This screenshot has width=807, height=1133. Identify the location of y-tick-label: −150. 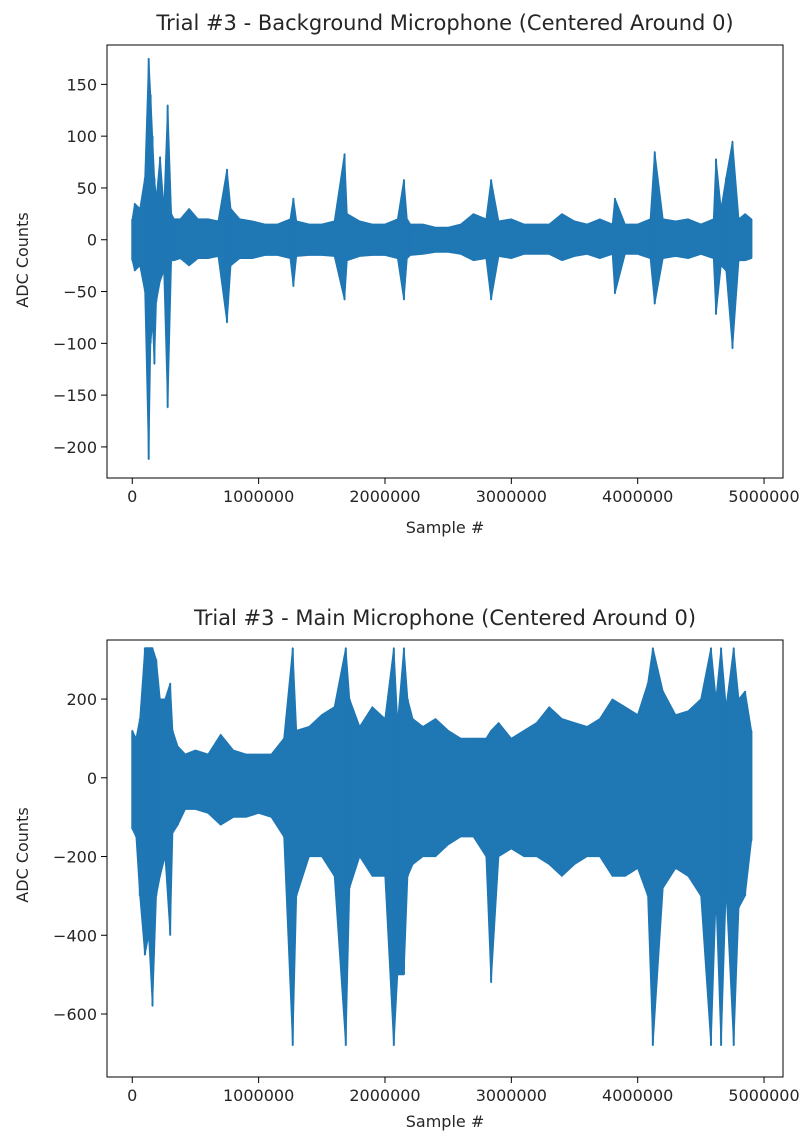
(75, 395).